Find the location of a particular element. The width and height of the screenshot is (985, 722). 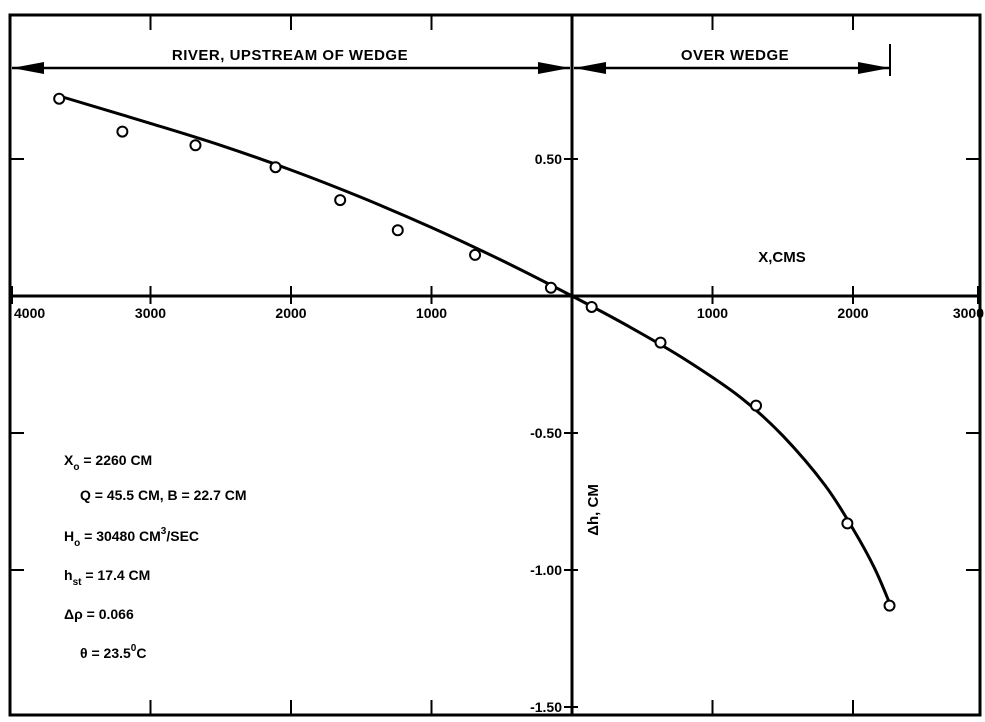

y-tick-label-1: -0.50 is located at coordinates (546, 433).